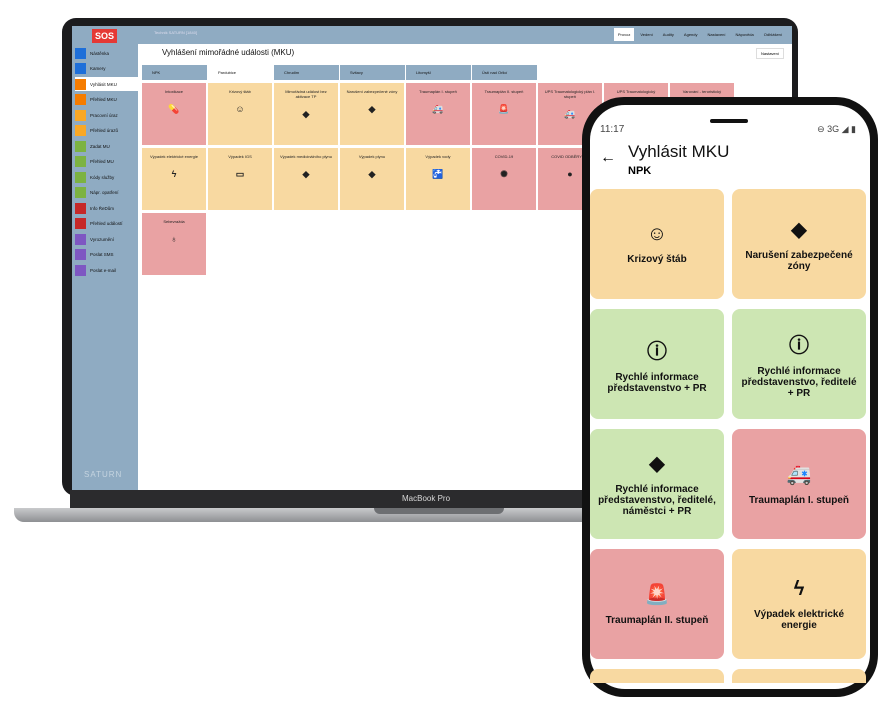 The height and width of the screenshot is (716, 886). Describe the element at coordinates (504, 114) in the screenshot. I see `event-tile: Traumaplán II. stupeň 🚨` at that location.